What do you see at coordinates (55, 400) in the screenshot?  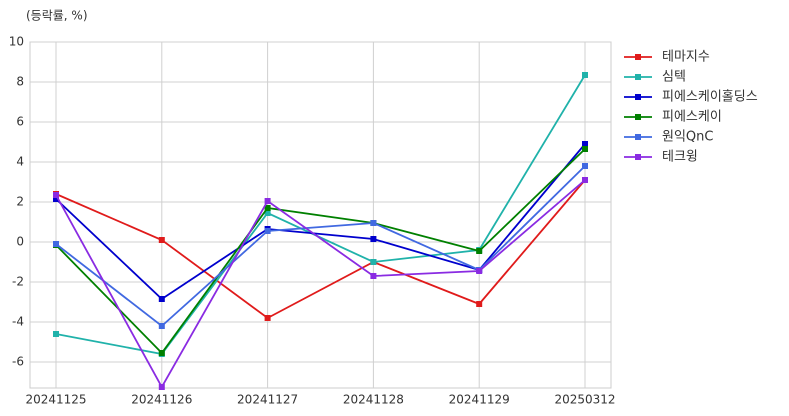 I see `x-tick-label: 20241125` at bounding box center [55, 400].